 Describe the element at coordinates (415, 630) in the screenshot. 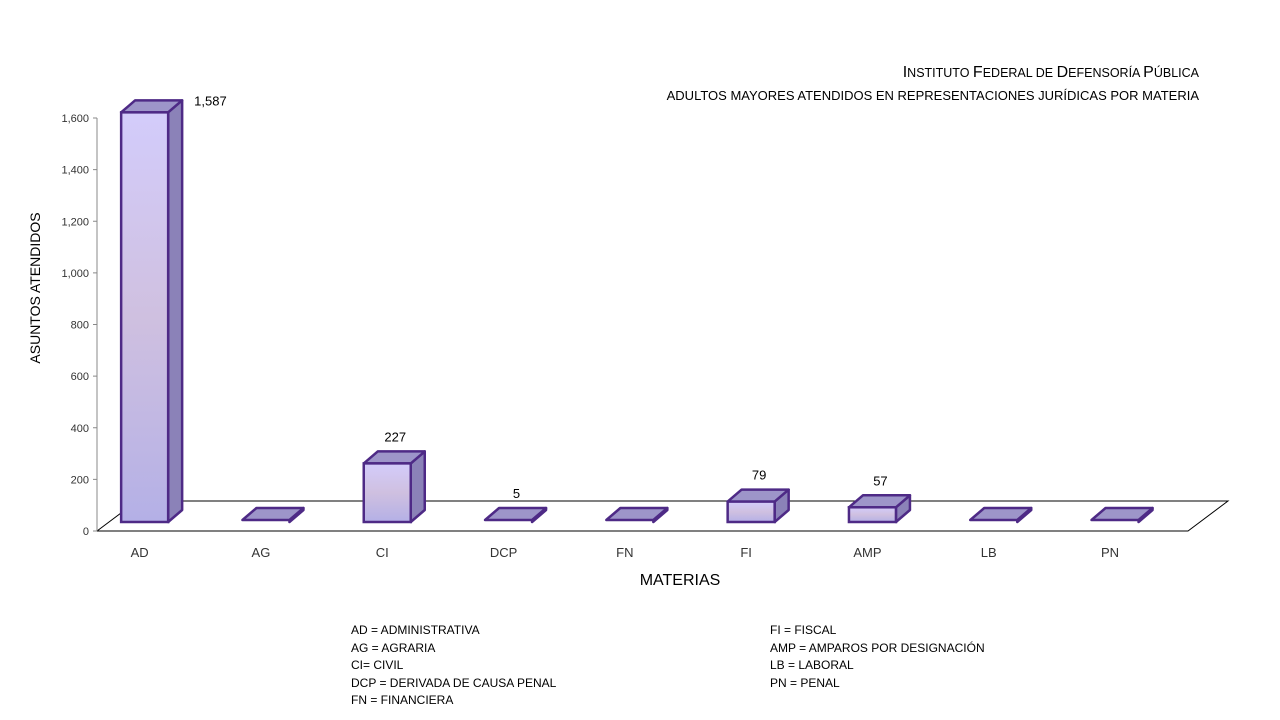

I see `legend-entry: AD = ADMINISTRATIVA` at that location.